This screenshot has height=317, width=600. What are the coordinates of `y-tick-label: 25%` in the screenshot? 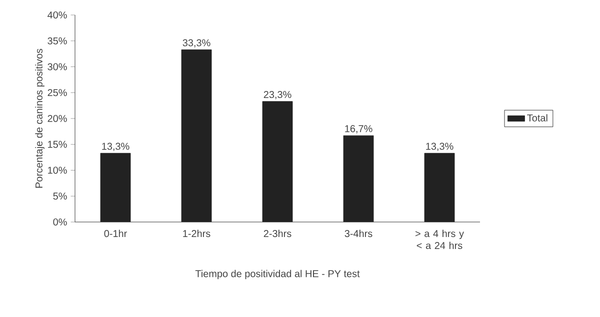 It's located at (57, 92).